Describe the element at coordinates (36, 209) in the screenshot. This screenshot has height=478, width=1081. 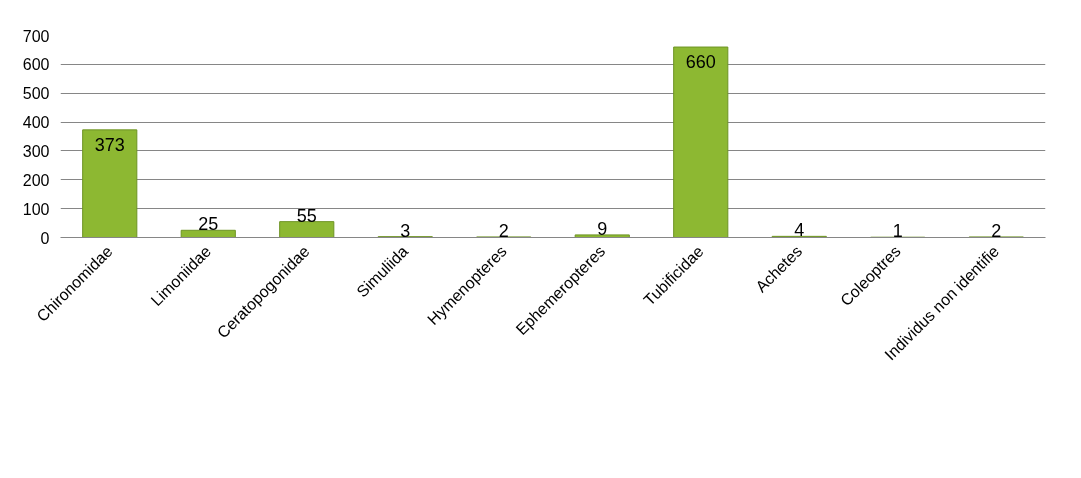
I see `y-tick-label: 100` at that location.